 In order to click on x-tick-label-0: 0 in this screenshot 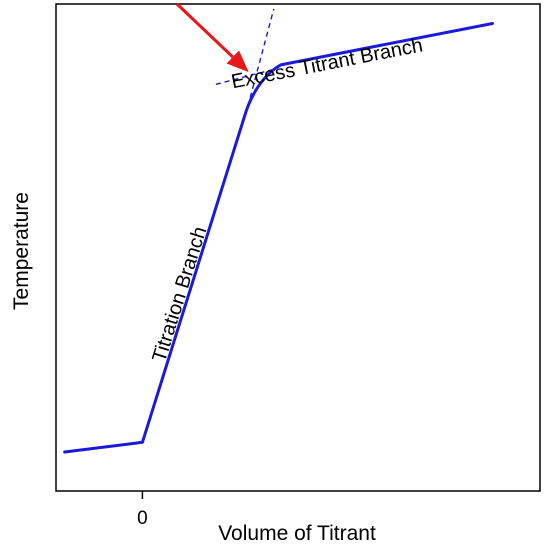, I will do `click(142, 518)`.